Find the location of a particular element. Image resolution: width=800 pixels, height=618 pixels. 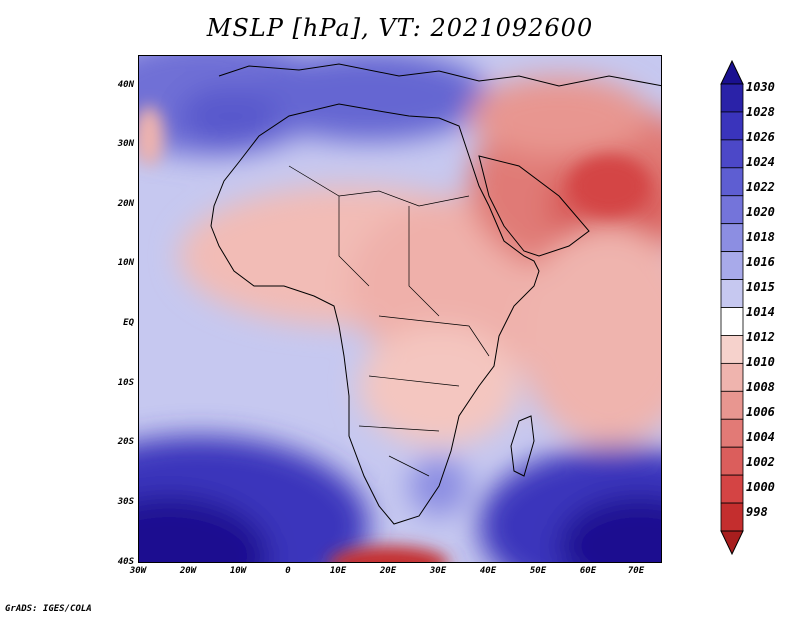

colorbar-label: 1015 is located at coordinates (760, 287).